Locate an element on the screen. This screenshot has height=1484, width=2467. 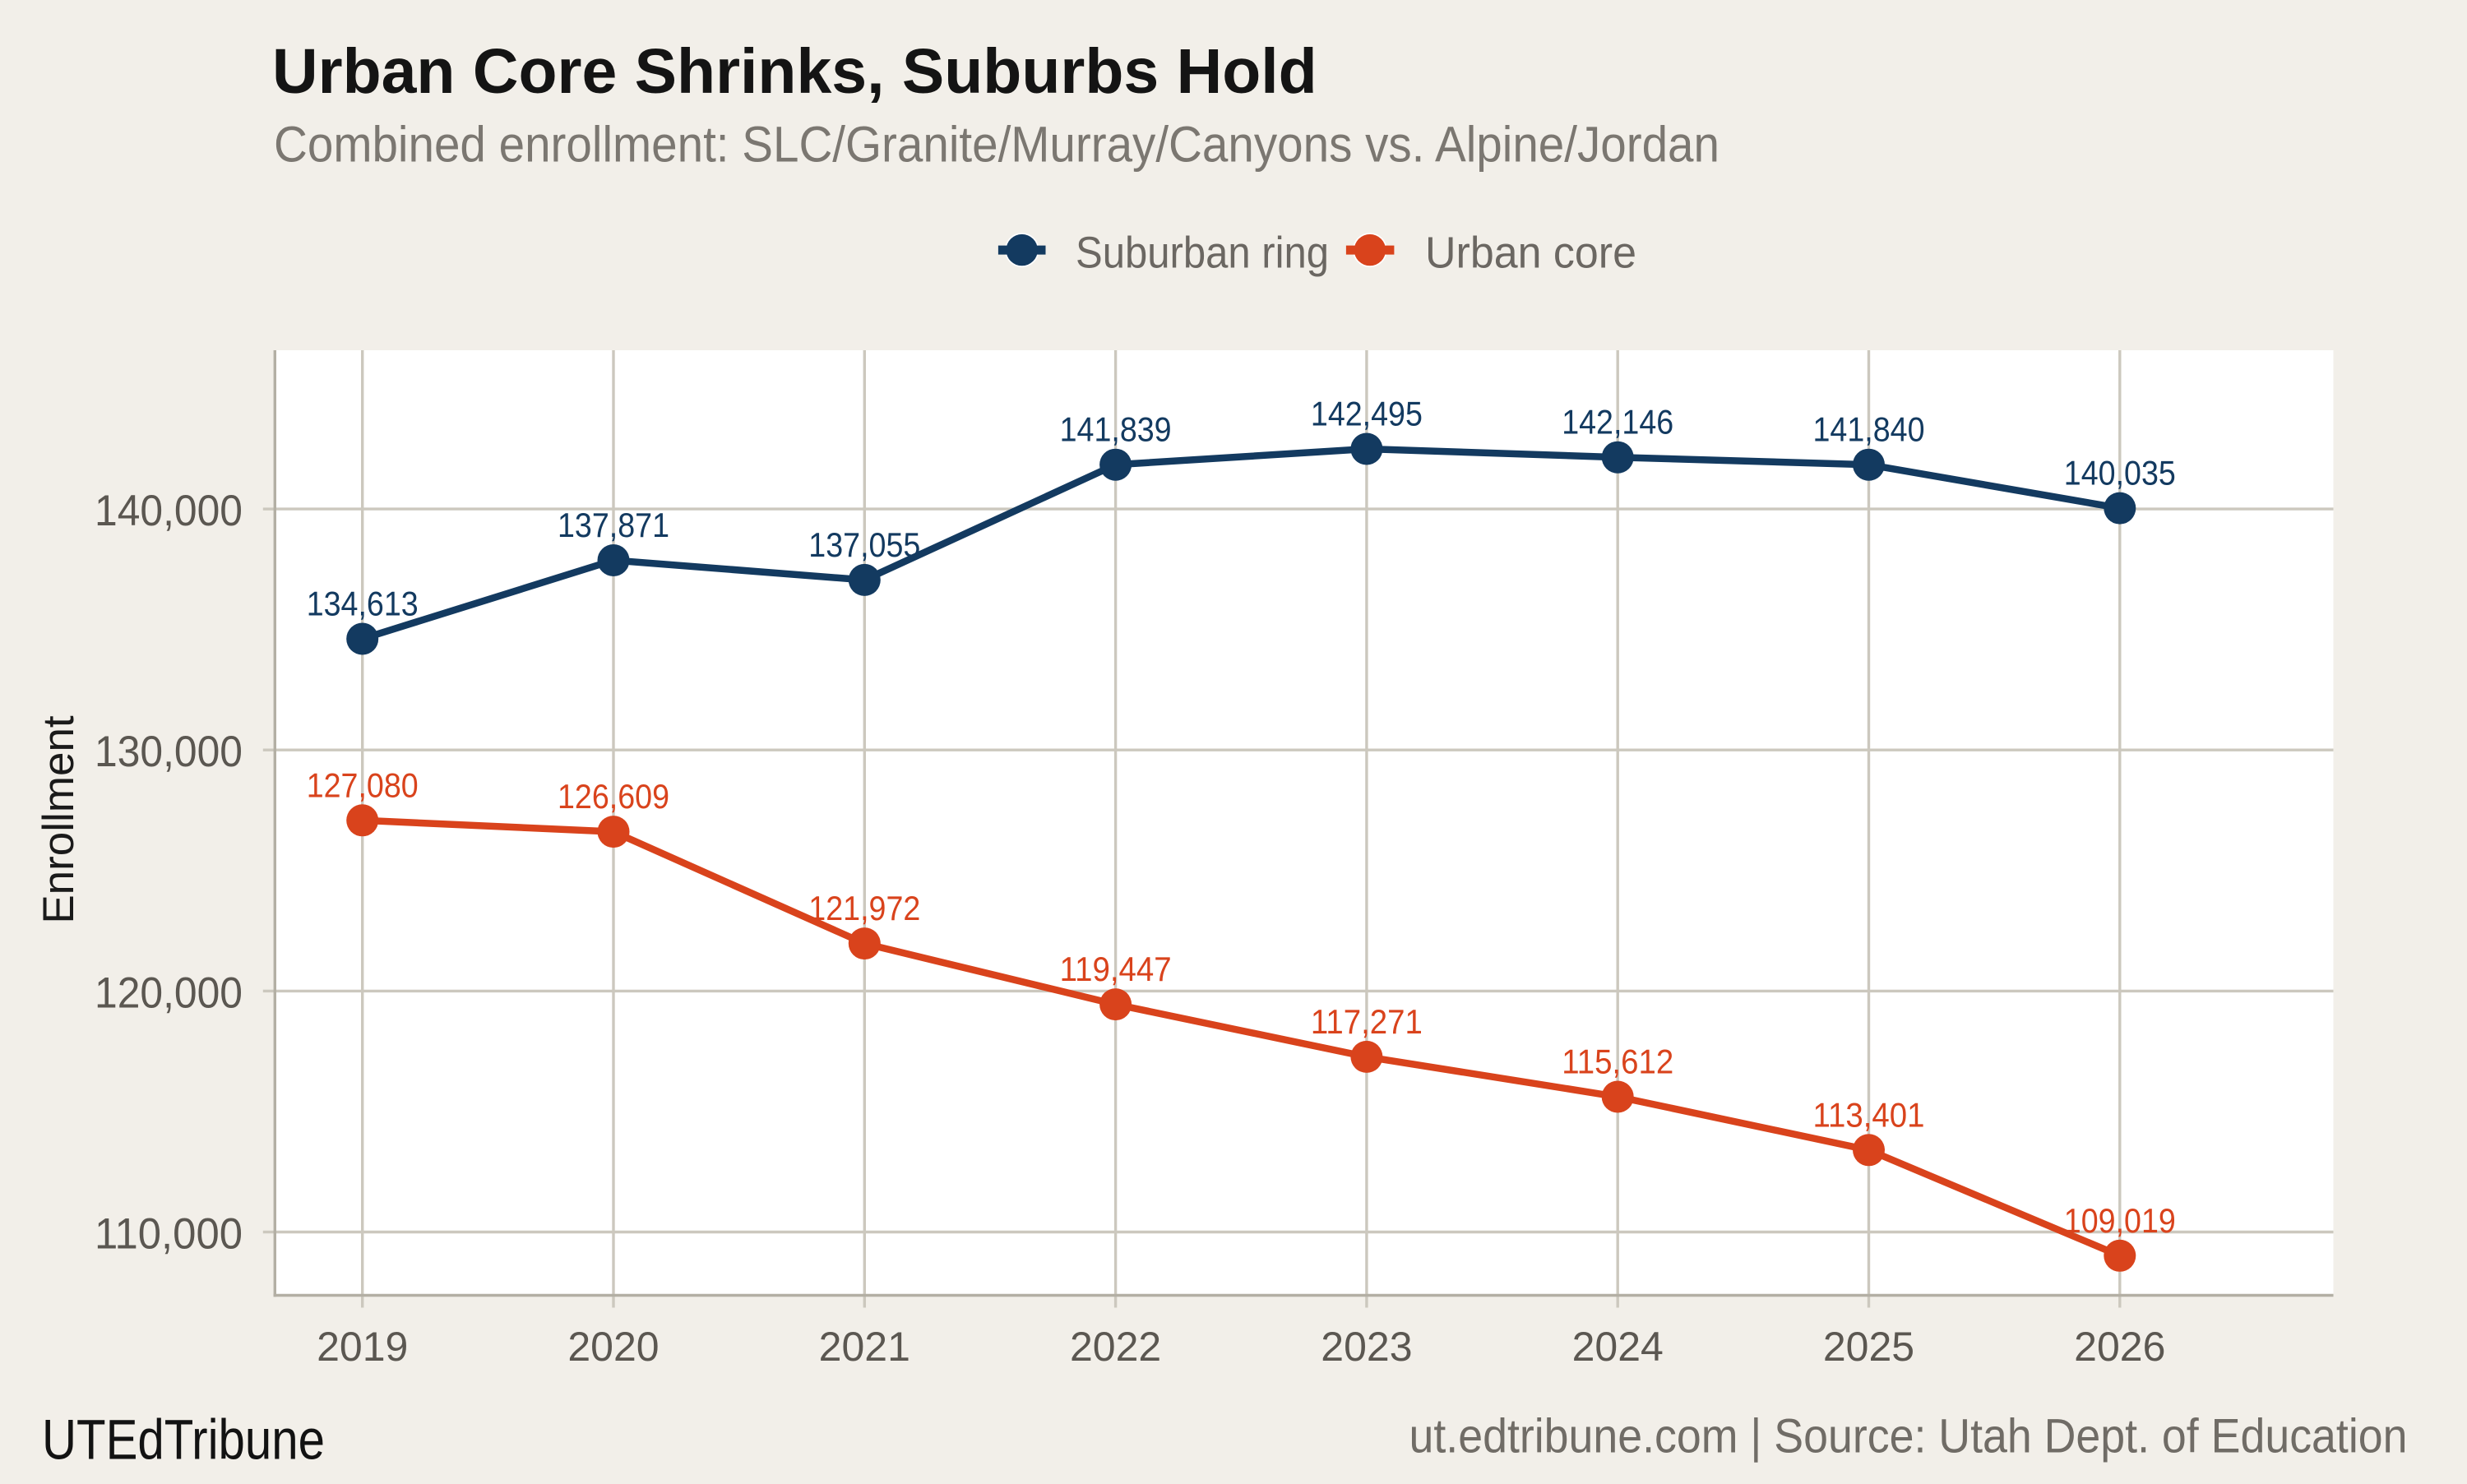
svg-text: 142,495 is located at coordinates (1367, 414).